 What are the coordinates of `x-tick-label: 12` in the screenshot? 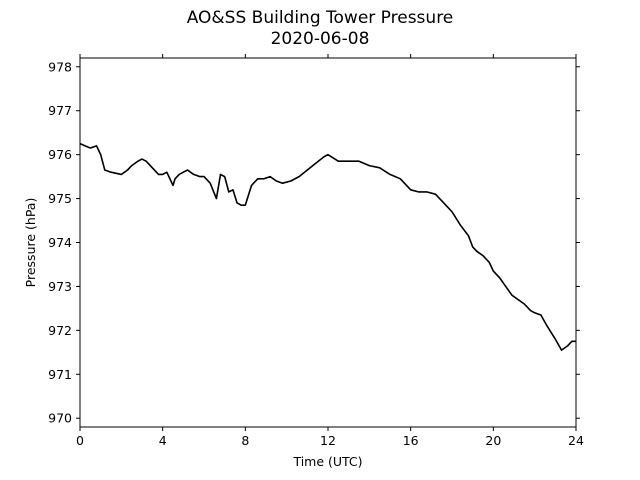 It's located at (328, 440).